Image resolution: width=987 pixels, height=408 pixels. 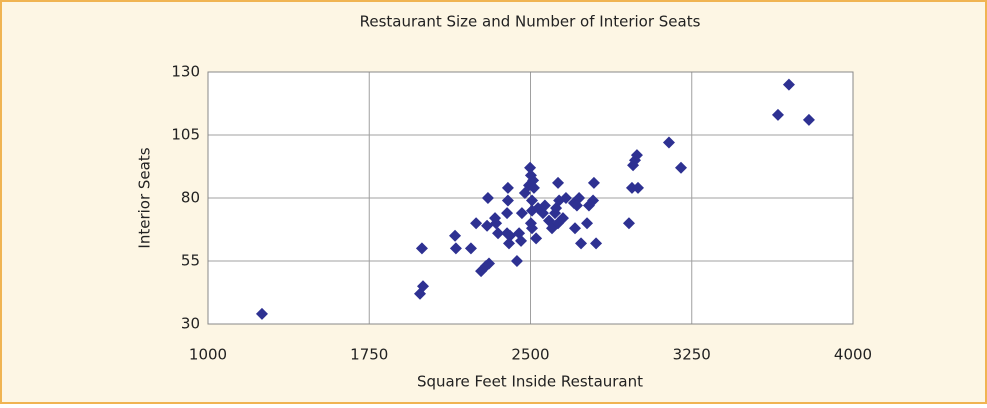 What do you see at coordinates (190, 324) in the screenshot?
I see `y-tick-label: 30` at bounding box center [190, 324].